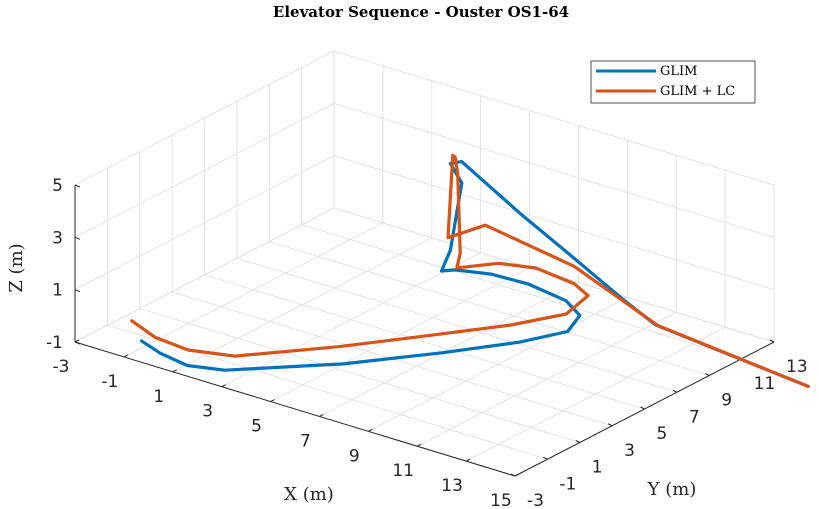  I want to click on y-tick-label: 11, so click(765, 384).